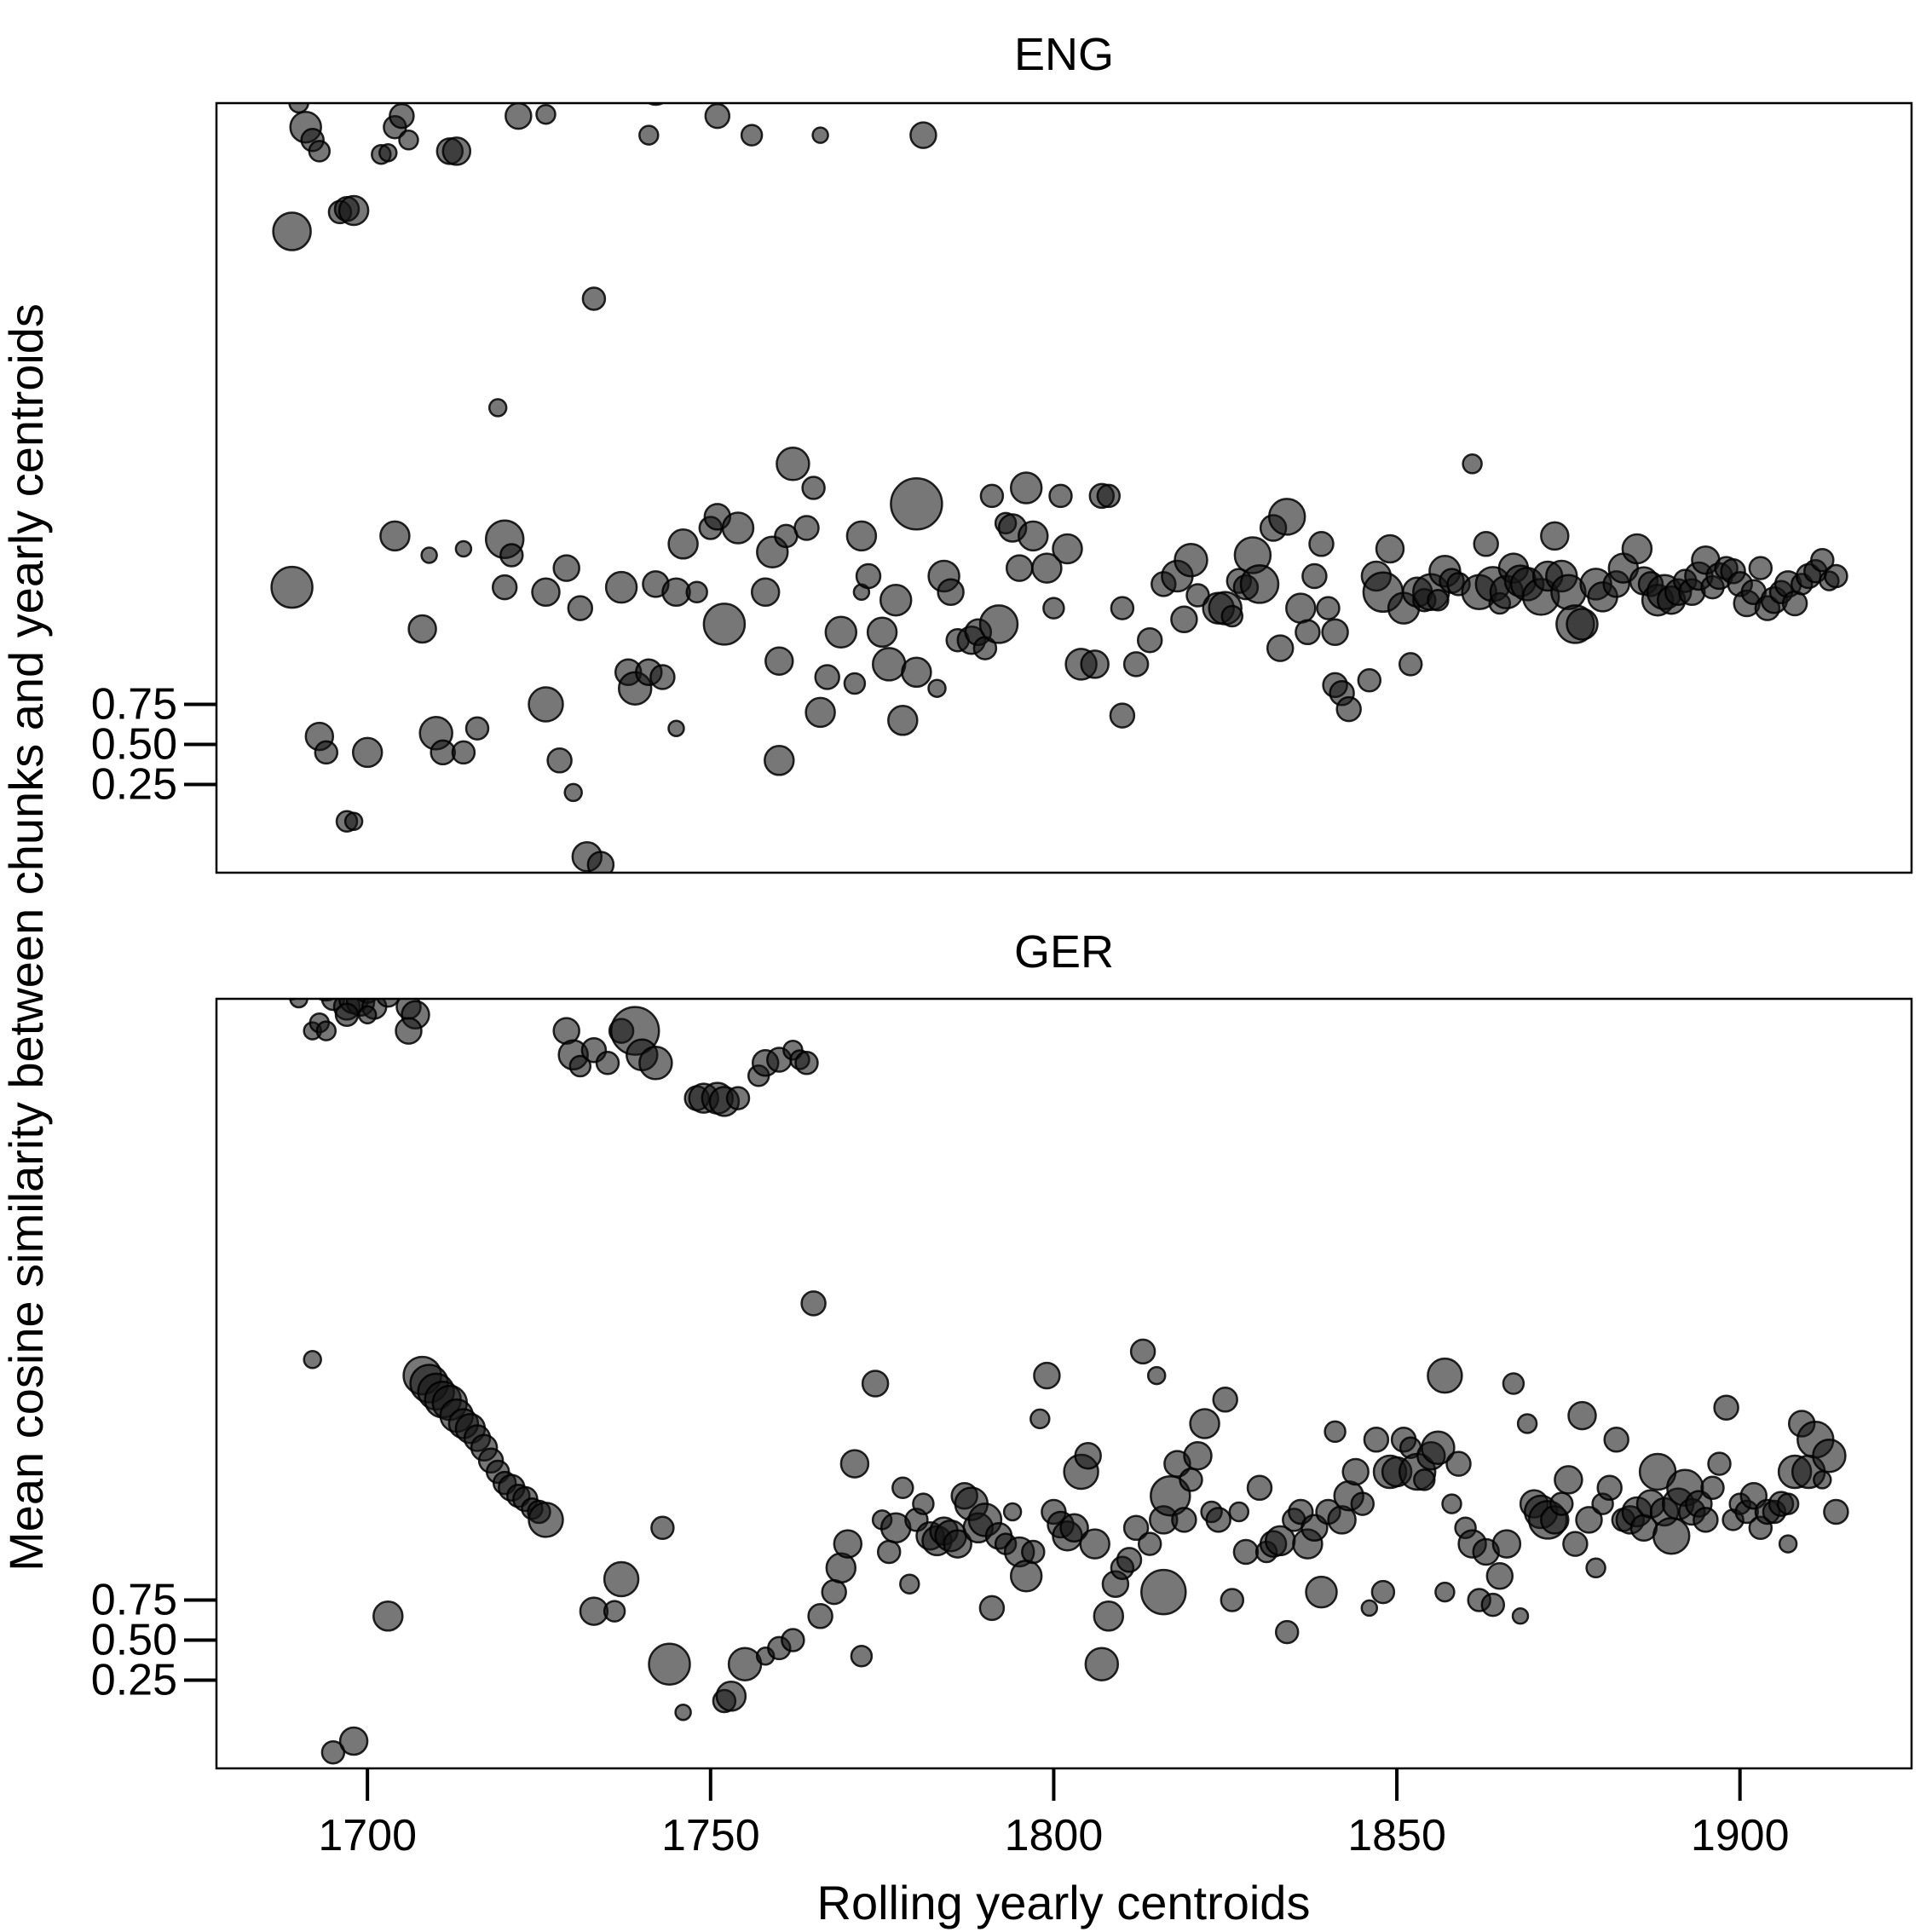 The width and height of the screenshot is (1932, 1932). What do you see at coordinates (1054, 1836) in the screenshot?
I see `x-tick-label: 1800` at bounding box center [1054, 1836].